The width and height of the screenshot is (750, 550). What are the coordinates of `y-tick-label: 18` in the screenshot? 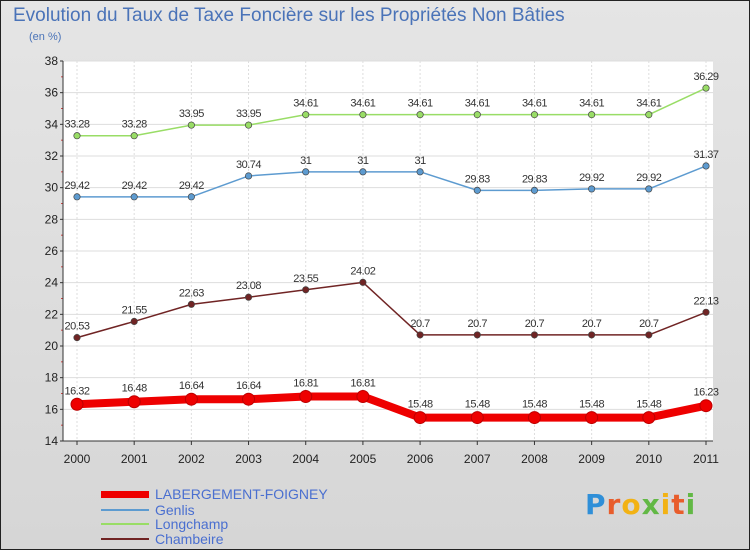 It's located at (52, 378).